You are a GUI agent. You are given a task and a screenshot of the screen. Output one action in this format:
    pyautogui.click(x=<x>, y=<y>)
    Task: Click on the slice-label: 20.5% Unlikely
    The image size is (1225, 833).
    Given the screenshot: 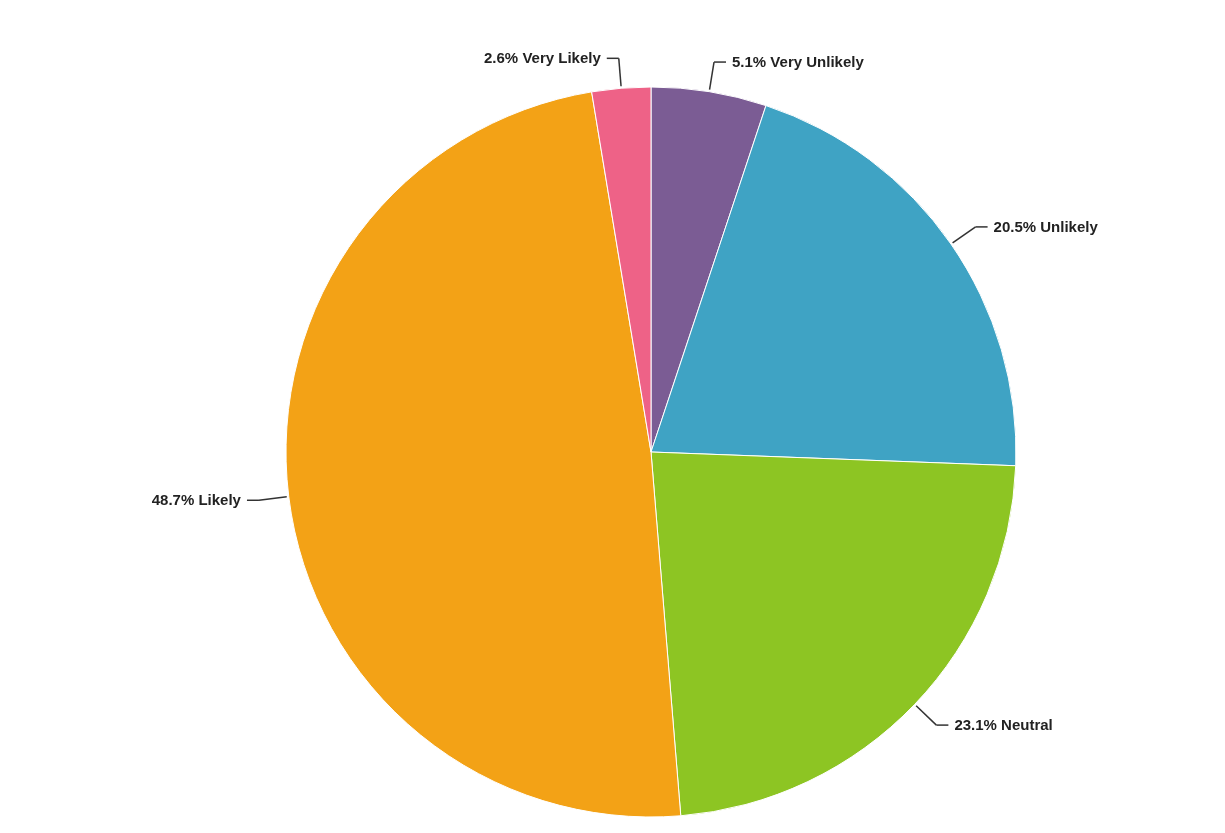 What is the action you would take?
    pyautogui.click(x=1046, y=226)
    